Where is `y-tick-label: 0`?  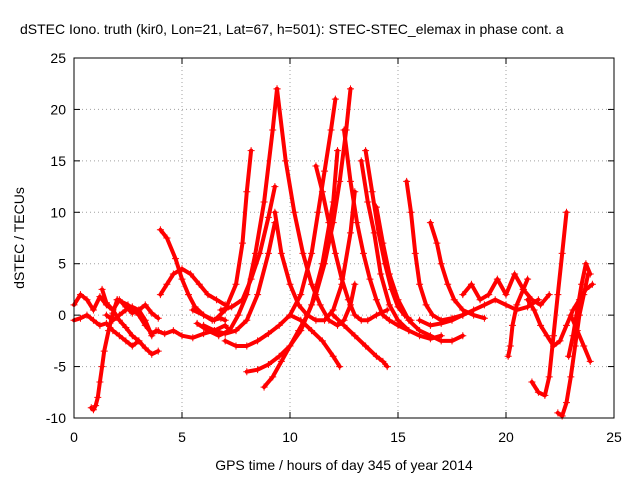
y-tick-label: 0 is located at coordinates (62, 315).